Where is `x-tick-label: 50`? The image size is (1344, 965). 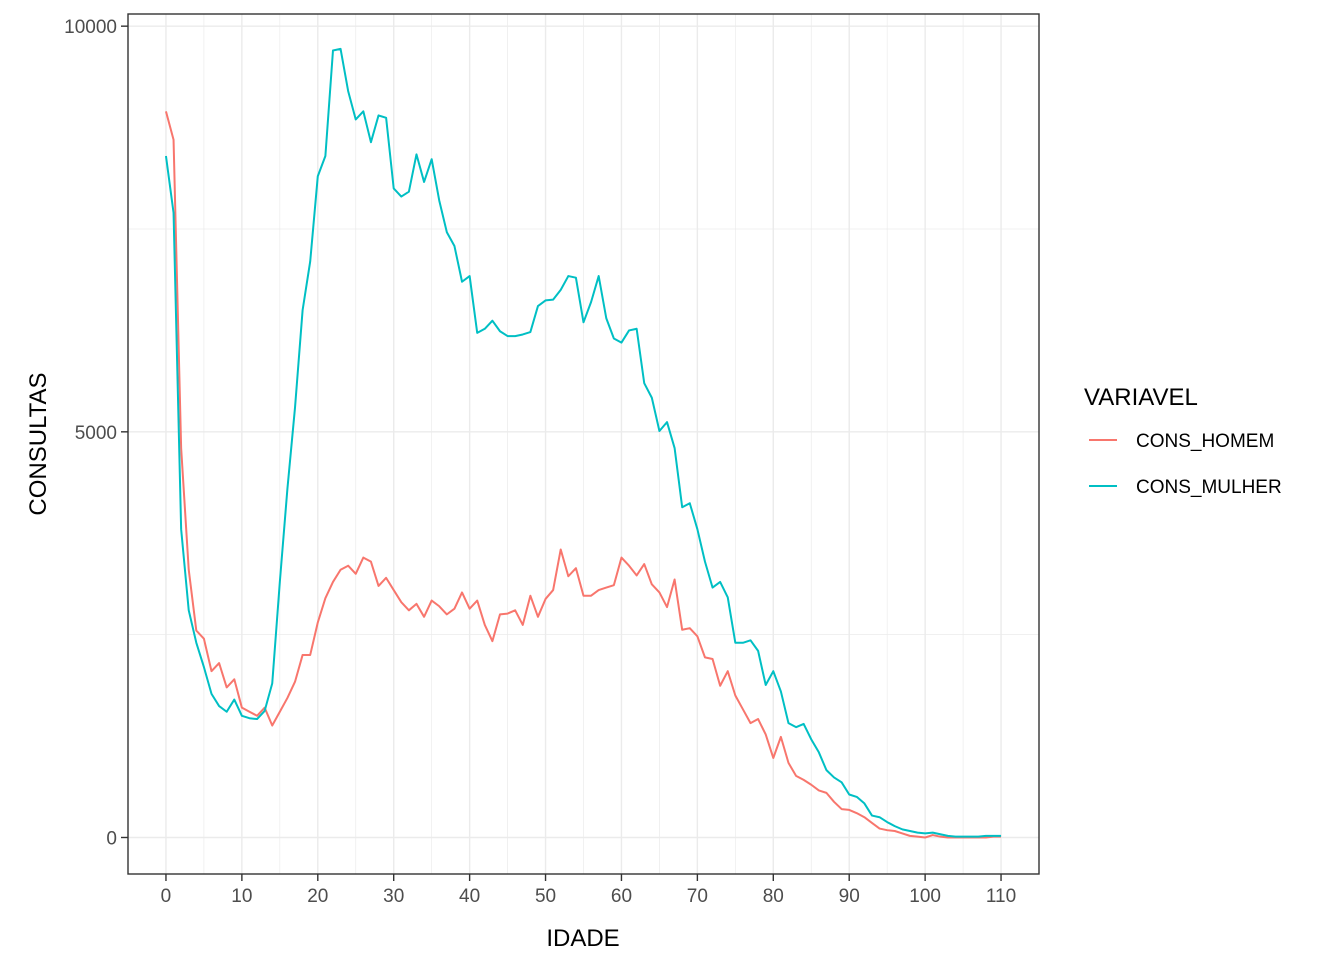
x-tick-label: 50 is located at coordinates (545, 896).